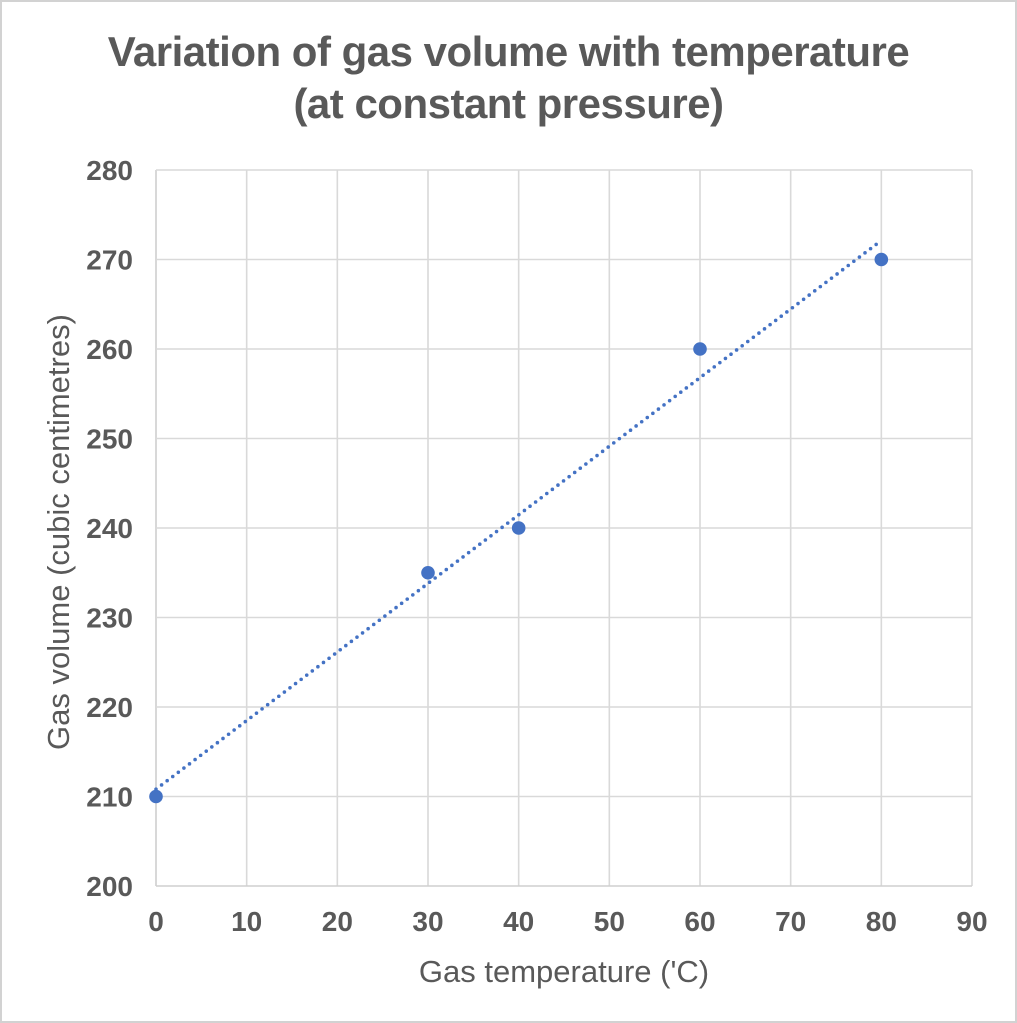  Describe the element at coordinates (156, 921) in the screenshot. I see `x-tick-label: 0` at that location.